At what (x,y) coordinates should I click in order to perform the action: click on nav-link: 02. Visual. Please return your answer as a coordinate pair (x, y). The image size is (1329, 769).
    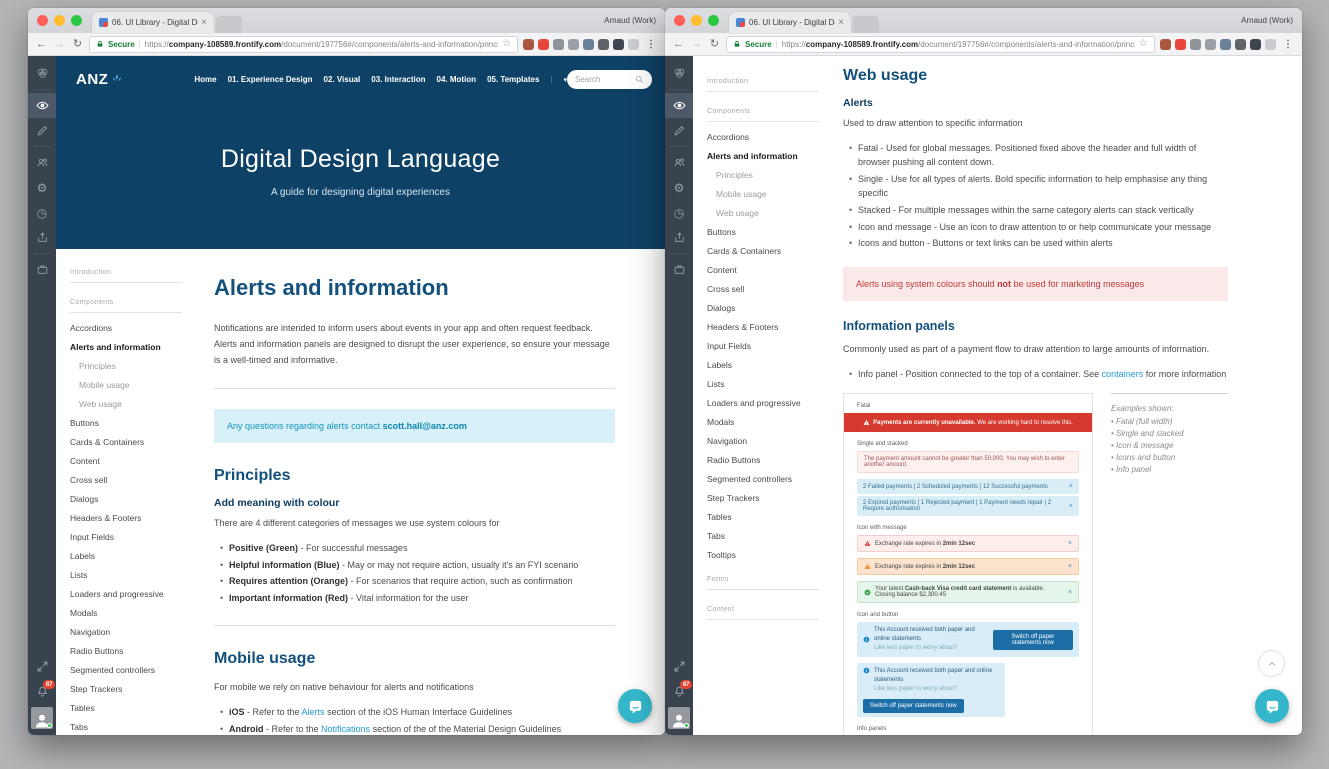
    Looking at the image, I should click on (342, 79).